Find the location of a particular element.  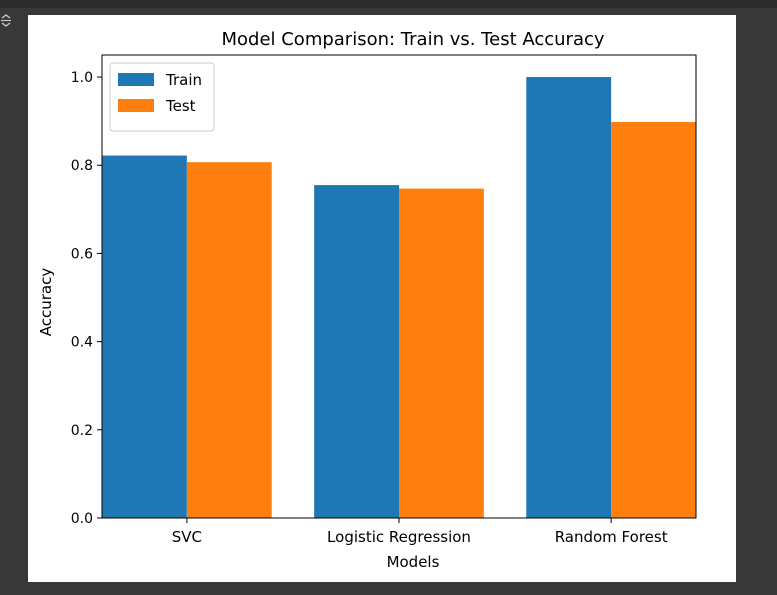

x-ticks-group: SVC Logistic Regression Random Forest is located at coordinates (420, 532).